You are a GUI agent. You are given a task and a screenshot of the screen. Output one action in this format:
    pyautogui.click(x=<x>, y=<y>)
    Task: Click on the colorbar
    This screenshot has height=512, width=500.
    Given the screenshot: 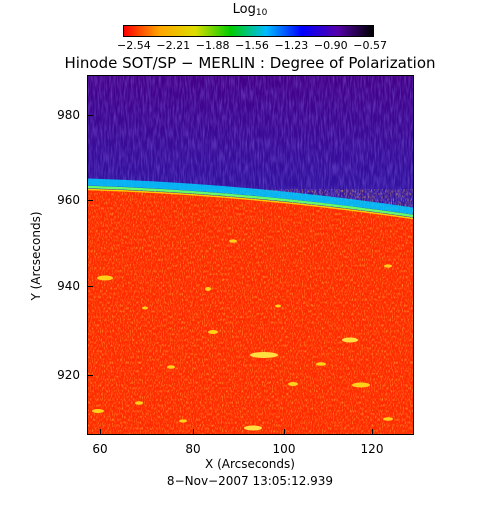 What is the action you would take?
    pyautogui.click(x=248, y=31)
    